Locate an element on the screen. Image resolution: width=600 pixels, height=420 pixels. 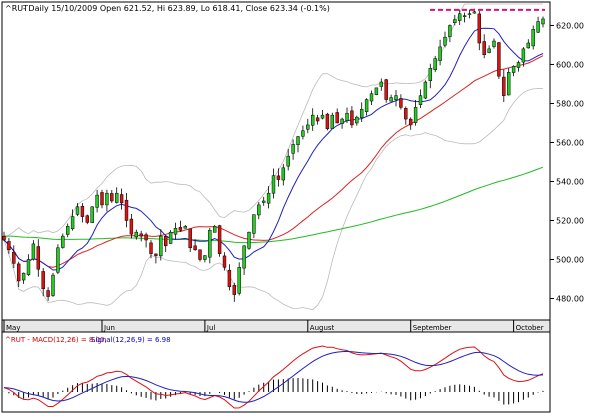
price-tick-label: 600.00 is located at coordinates (570, 64).